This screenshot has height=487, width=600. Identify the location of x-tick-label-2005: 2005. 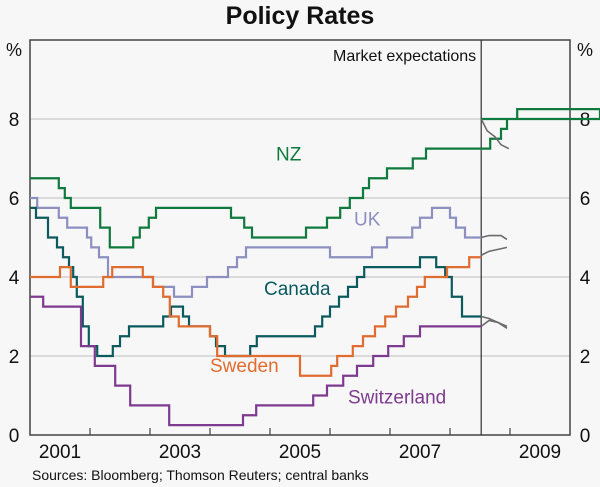
(300, 452).